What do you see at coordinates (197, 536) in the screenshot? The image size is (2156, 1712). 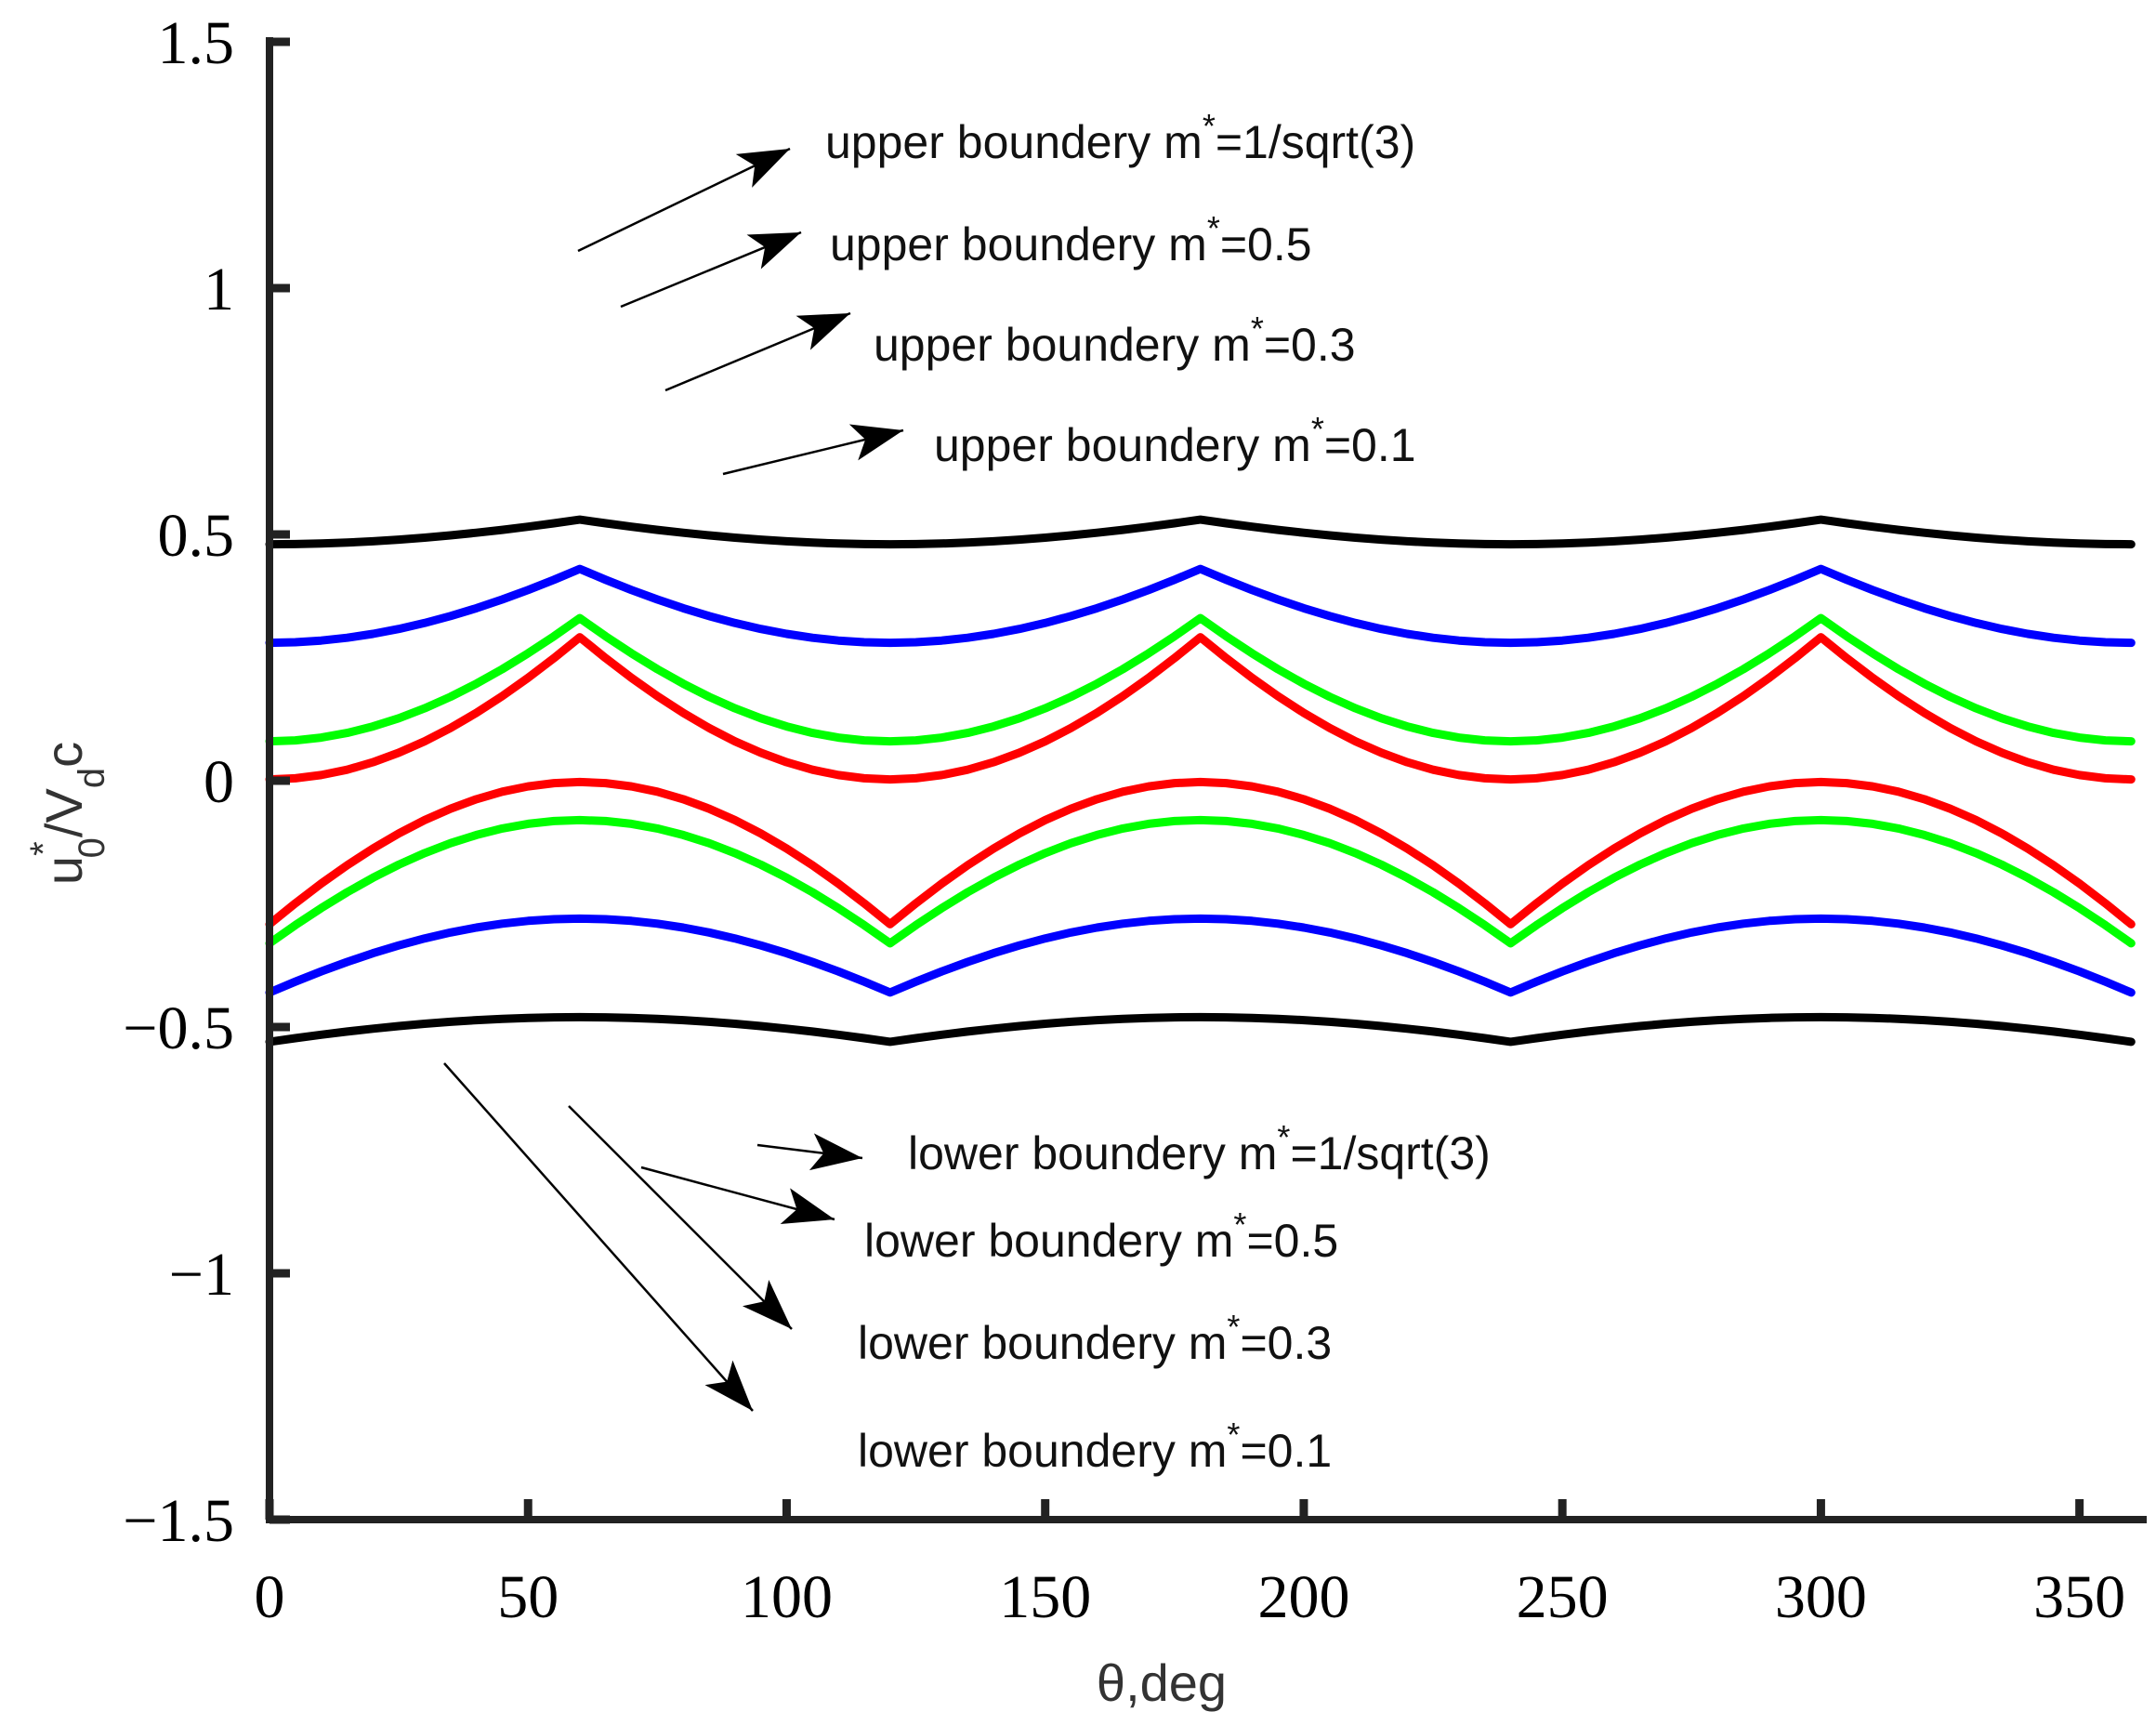 I see `y-tick-label-0.5: 0.5` at bounding box center [197, 536].